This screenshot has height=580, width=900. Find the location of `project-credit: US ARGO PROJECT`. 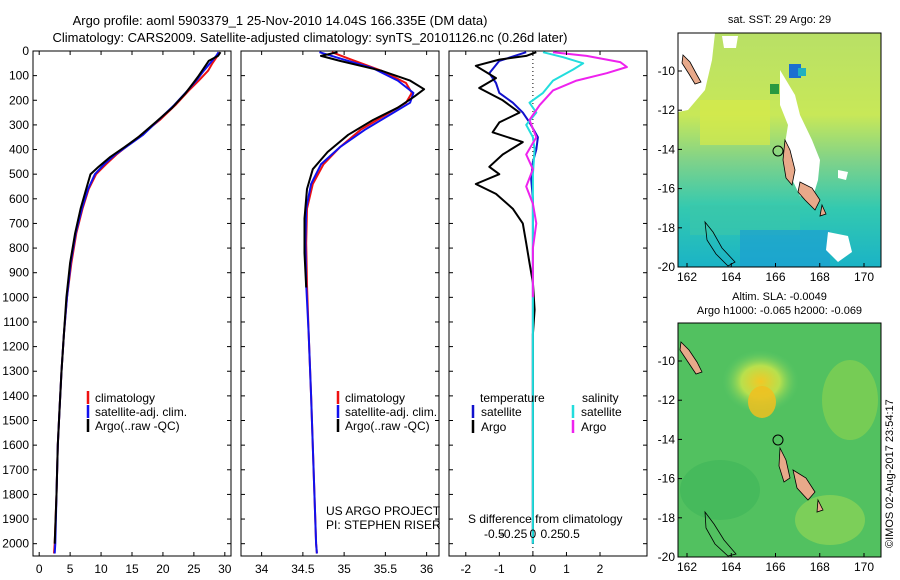

project-credit: US ARGO PROJECT is located at coordinates (383, 511).